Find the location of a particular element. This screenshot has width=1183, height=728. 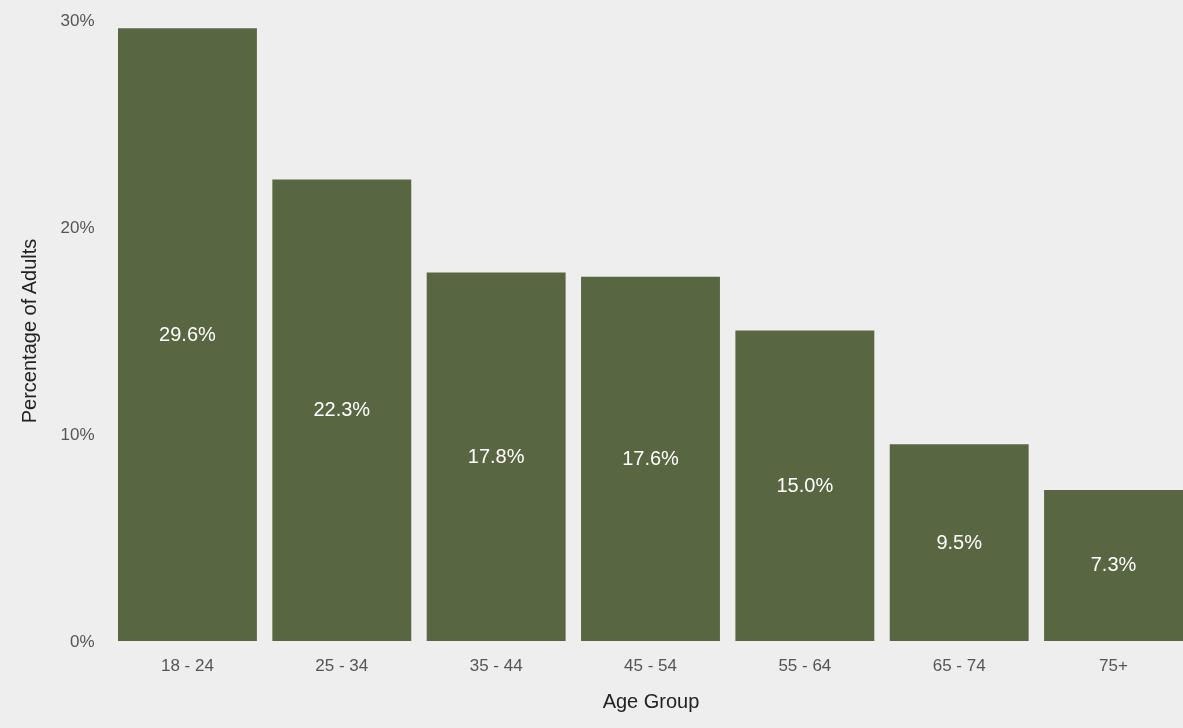

x-tick-label: 75+ is located at coordinates (1114, 665).